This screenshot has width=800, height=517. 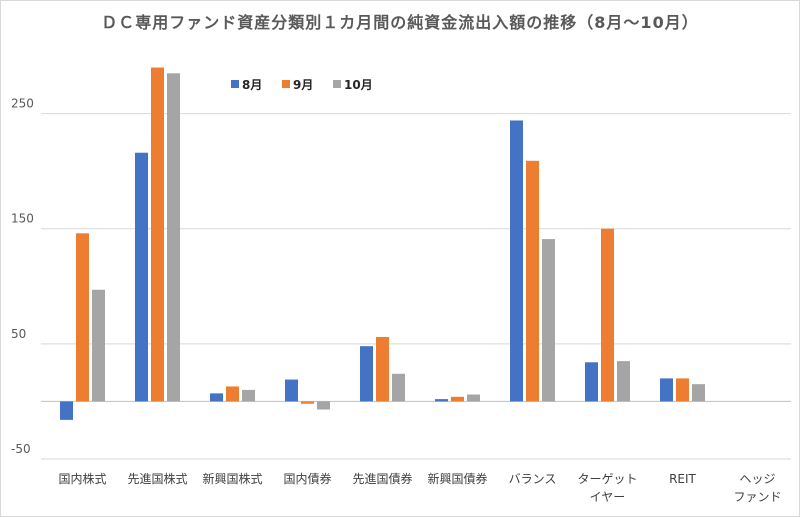 I want to click on x-category-label: 新興国債券, so click(x=457, y=478).